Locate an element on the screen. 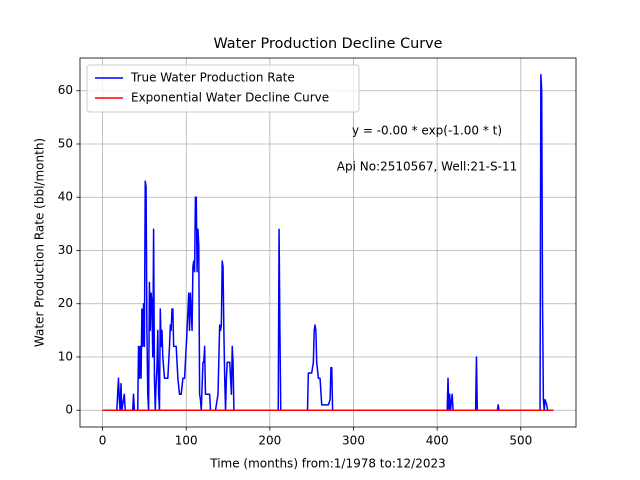 The image size is (640, 480). annotation: y = -0.00 * exp(-1.00 * t) is located at coordinates (427, 131).